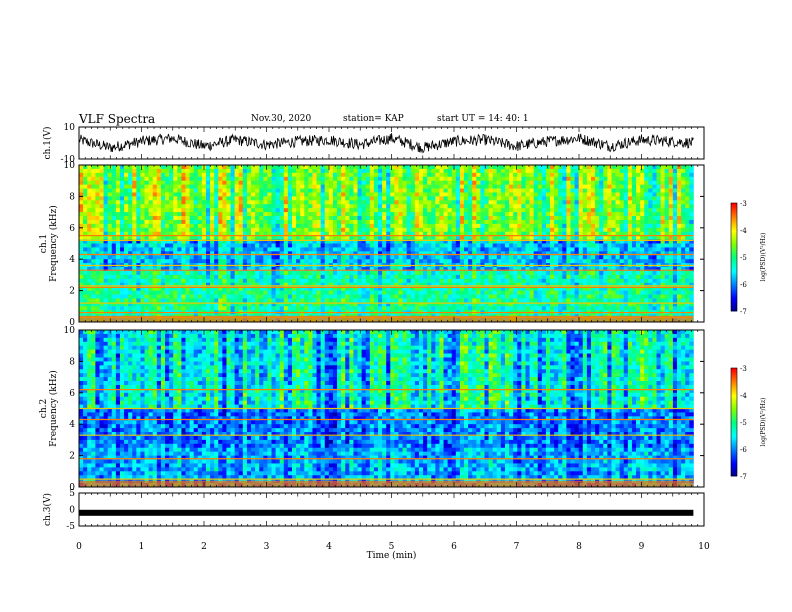 The height and width of the screenshot is (612, 792). What do you see at coordinates (70, 166) in the screenshot?
I see `ch1-spectrogram-ytick-label: 10` at bounding box center [70, 166].